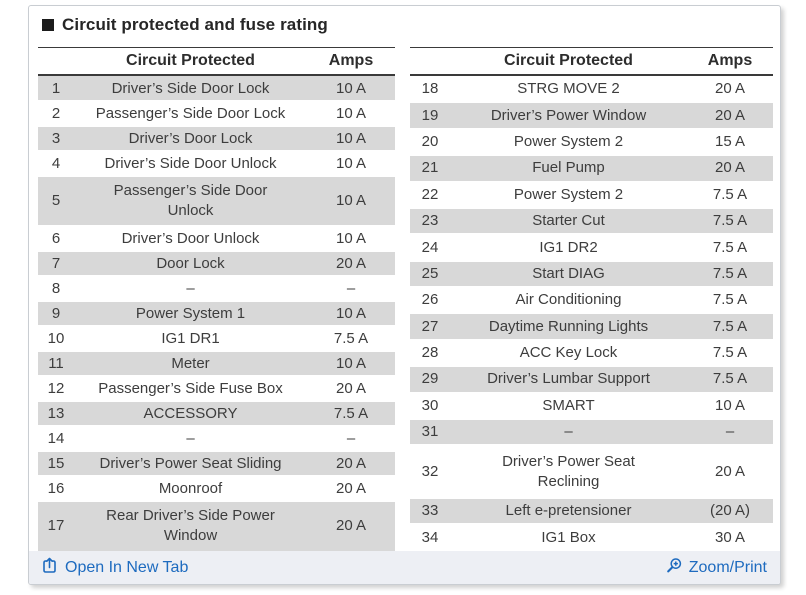 Image resolution: width=806 pixels, height=595 pixels. What do you see at coordinates (430, 115) in the screenshot?
I see `fuse-number: 19` at bounding box center [430, 115].